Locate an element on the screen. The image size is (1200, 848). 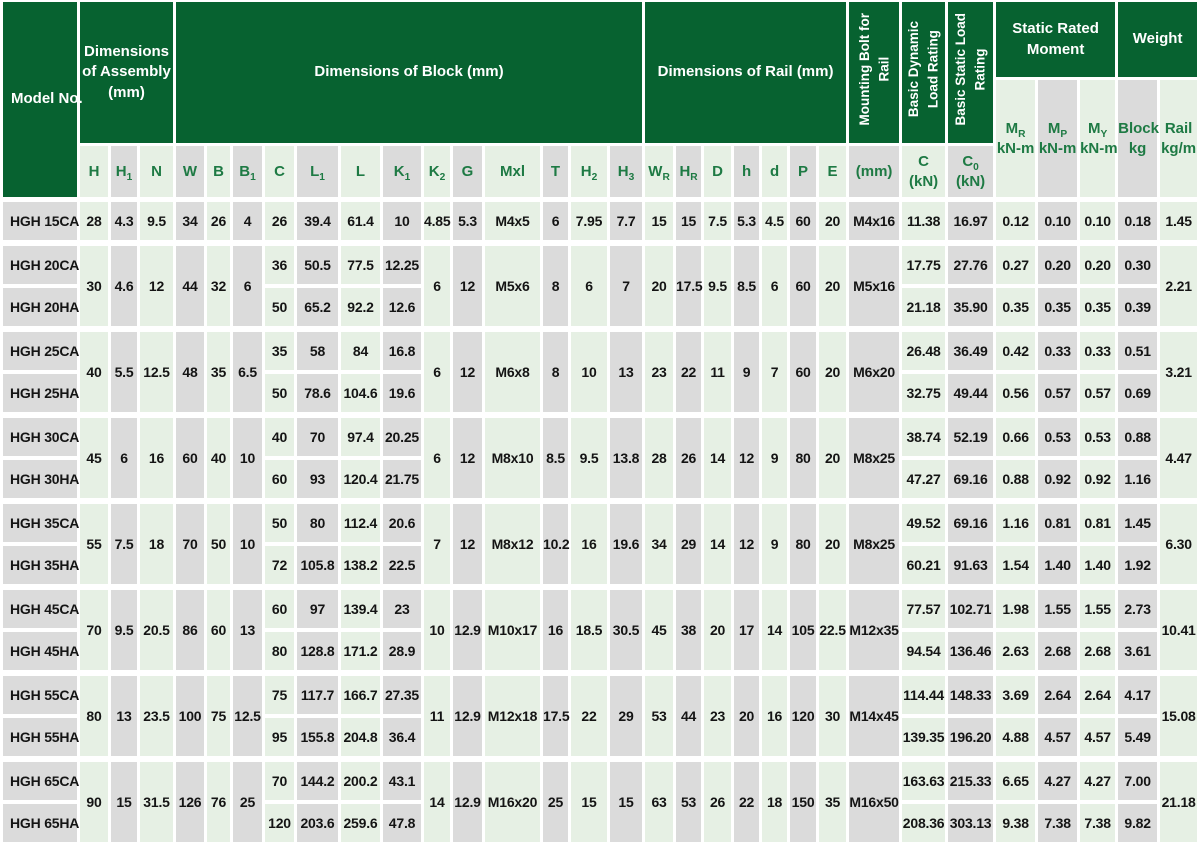
table-cell: 0.42 is located at coordinates (1016, 353).